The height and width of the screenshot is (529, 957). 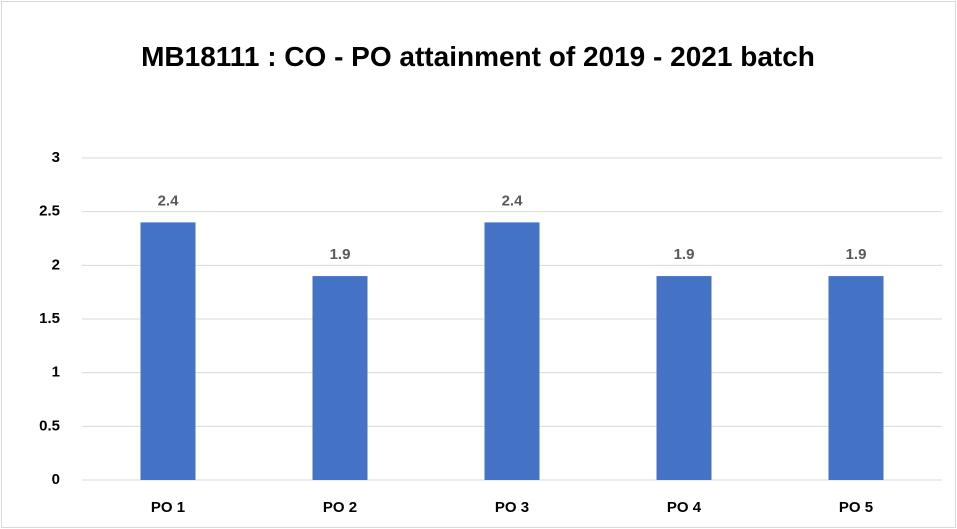 What do you see at coordinates (56, 264) in the screenshot?
I see `y-tick-label: 2` at bounding box center [56, 264].